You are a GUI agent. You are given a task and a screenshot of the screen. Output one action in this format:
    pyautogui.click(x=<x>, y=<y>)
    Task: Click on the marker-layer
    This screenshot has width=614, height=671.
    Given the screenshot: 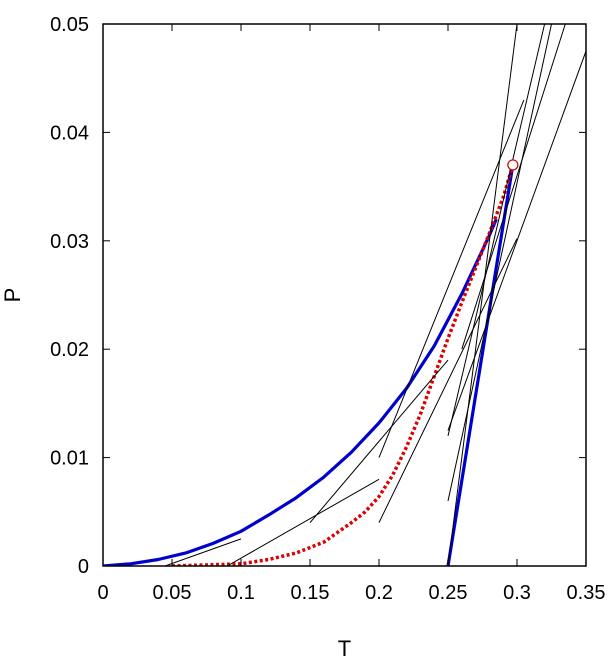 What is the action you would take?
    pyautogui.click(x=513, y=165)
    